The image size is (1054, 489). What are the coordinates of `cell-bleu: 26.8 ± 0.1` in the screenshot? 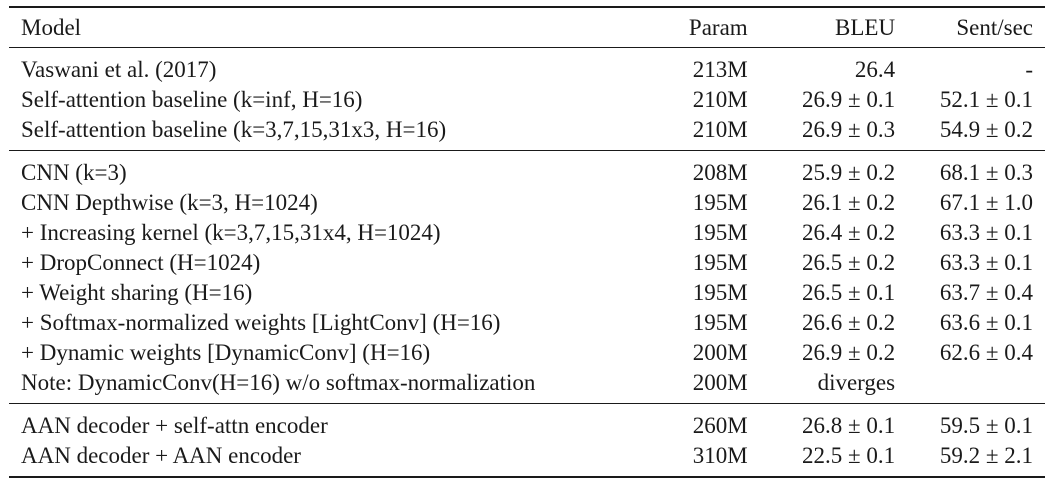 It's located at (848, 425).